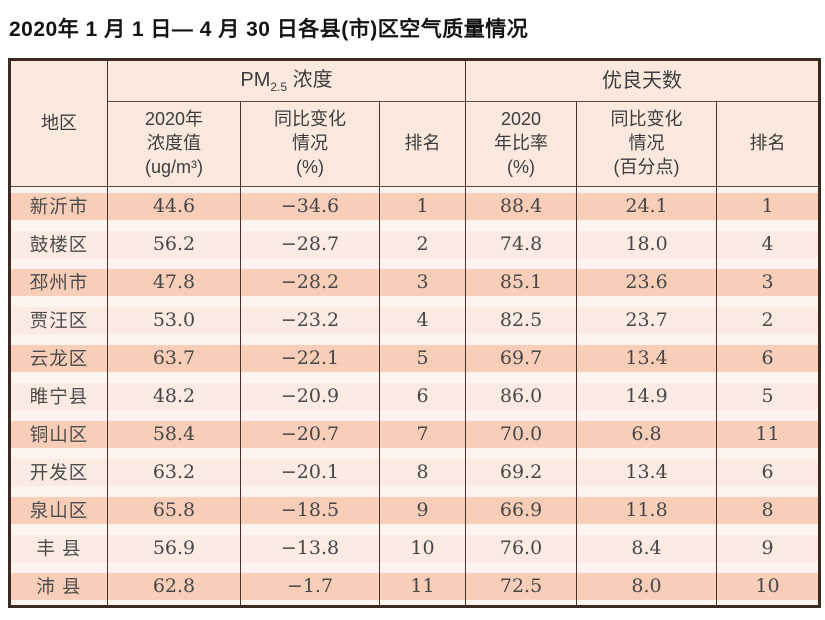  What do you see at coordinates (422, 205) in the screenshot?
I see `pm-rank-cell: 1` at bounding box center [422, 205].